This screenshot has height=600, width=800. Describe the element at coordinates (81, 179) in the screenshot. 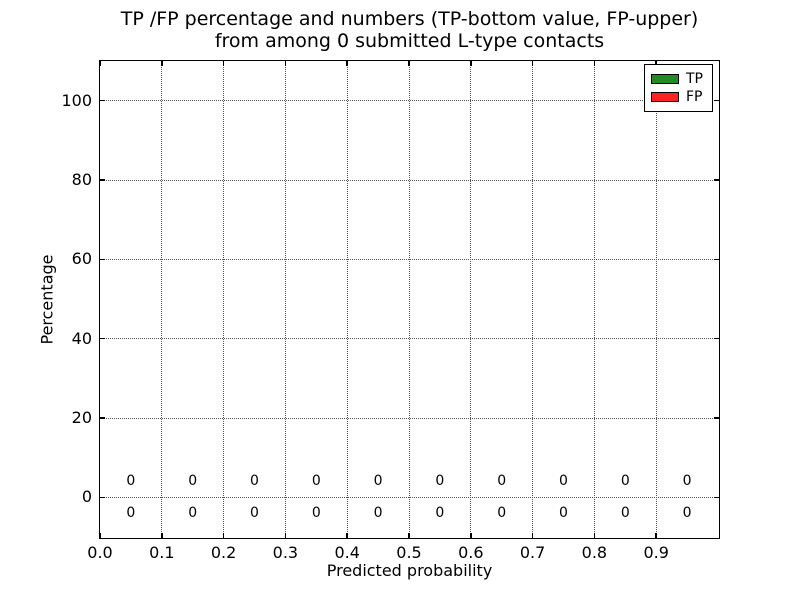

I see `y-tick-label: 80` at that location.